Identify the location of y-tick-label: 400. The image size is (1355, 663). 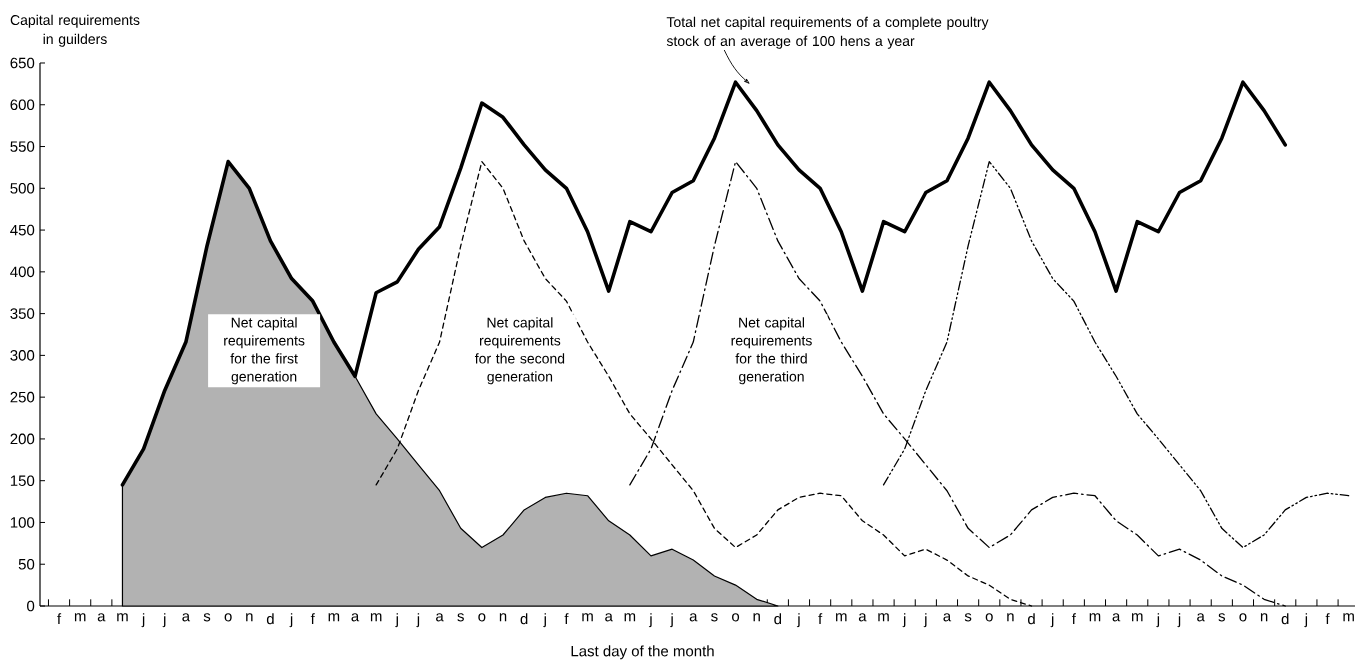
(22, 272).